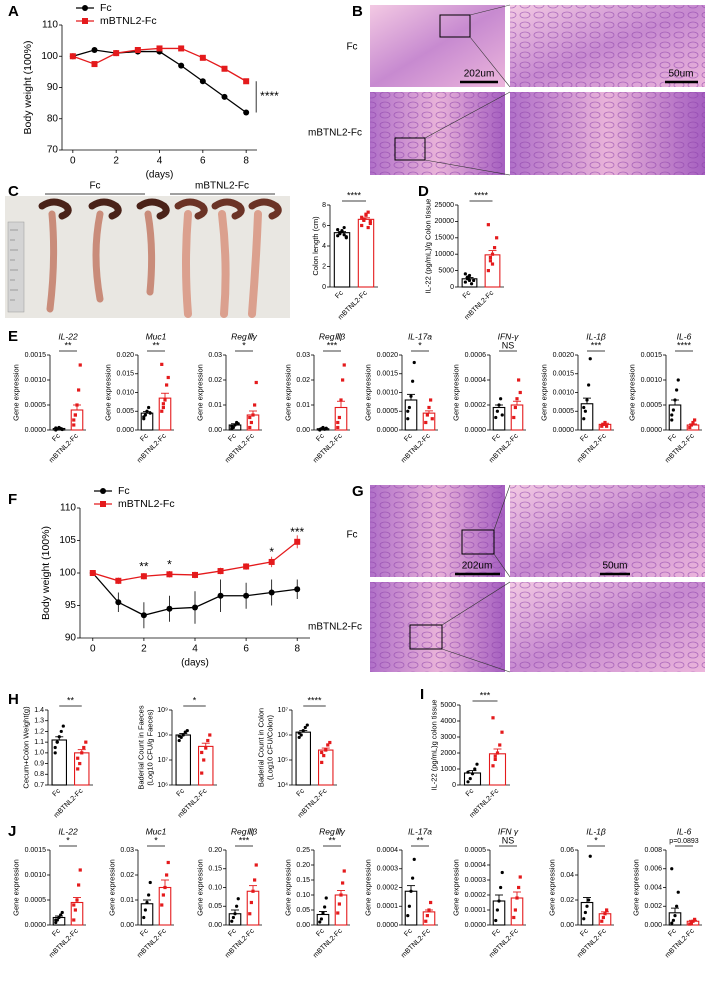 This screenshot has height=990, width=709. I want to click on y-tick-label: 1.2, so click(39, 731).